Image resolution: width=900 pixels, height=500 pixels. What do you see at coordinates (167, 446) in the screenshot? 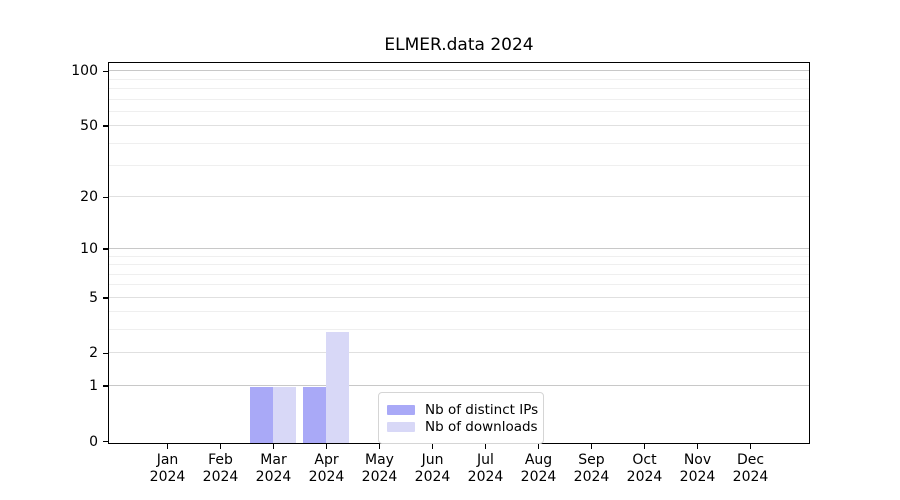
I see `x-tick-jan` at bounding box center [167, 446].